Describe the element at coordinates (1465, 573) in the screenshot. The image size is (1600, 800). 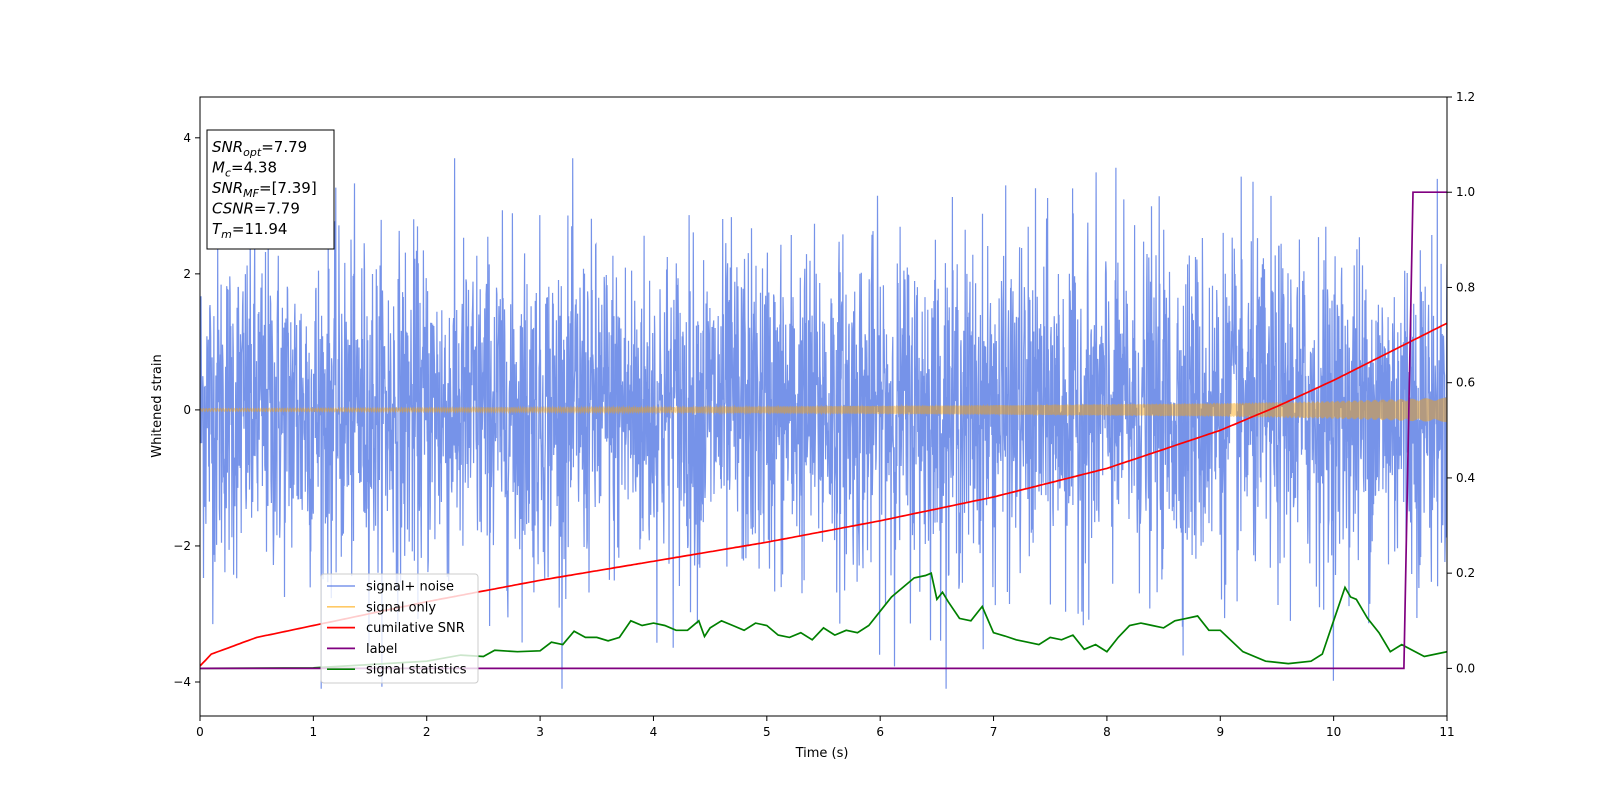
I see `y2-tick-label: 0.2` at that location.